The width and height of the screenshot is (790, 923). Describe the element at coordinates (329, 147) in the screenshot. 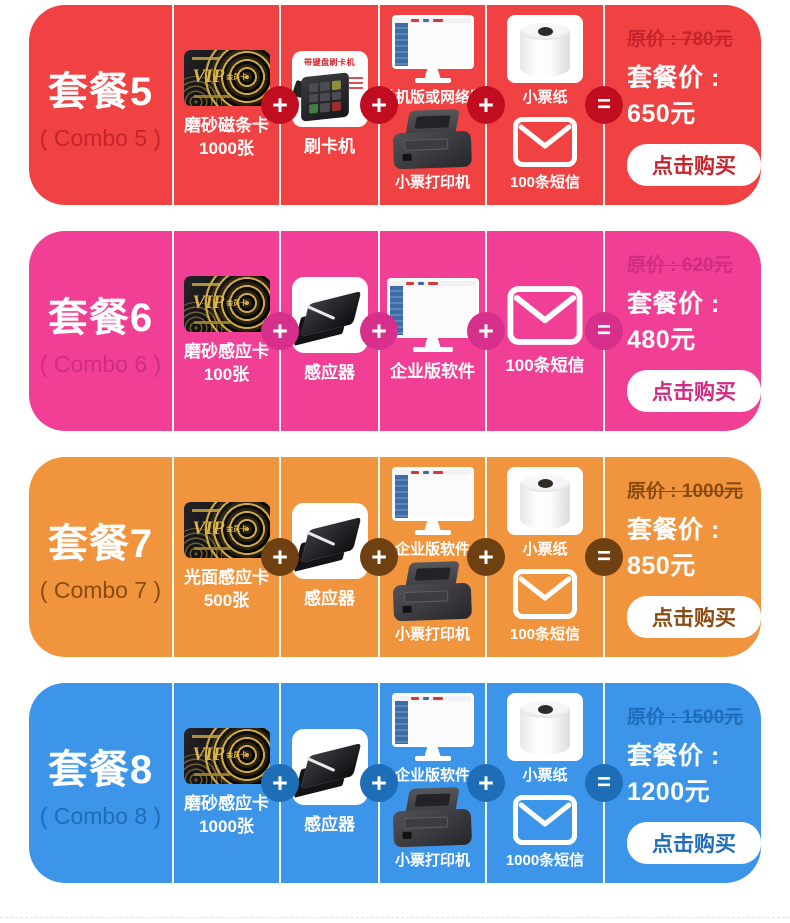

I see `item-label: 刷卡机` at that location.